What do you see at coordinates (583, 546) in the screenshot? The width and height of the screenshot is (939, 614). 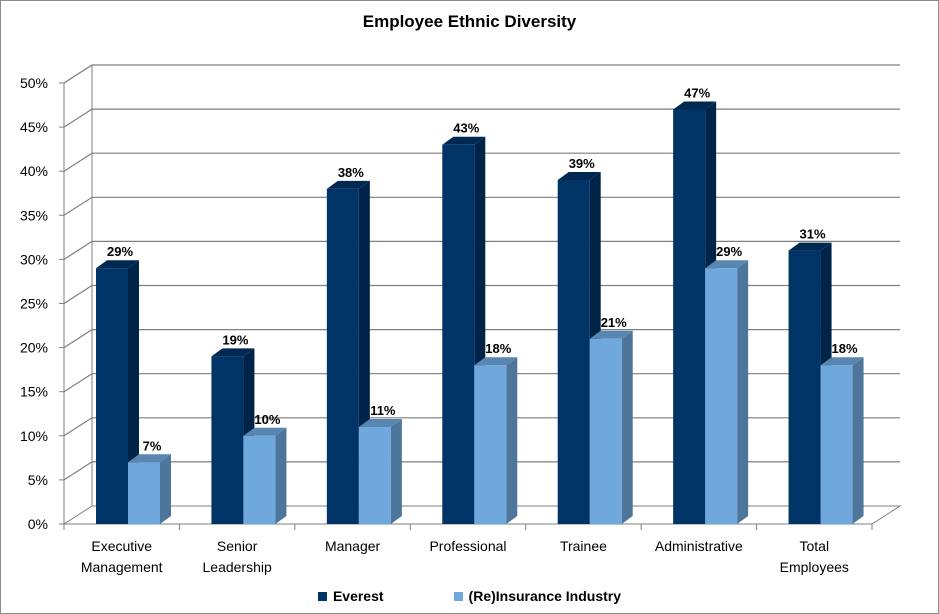 I see `x-tick-label: Trainee` at bounding box center [583, 546].